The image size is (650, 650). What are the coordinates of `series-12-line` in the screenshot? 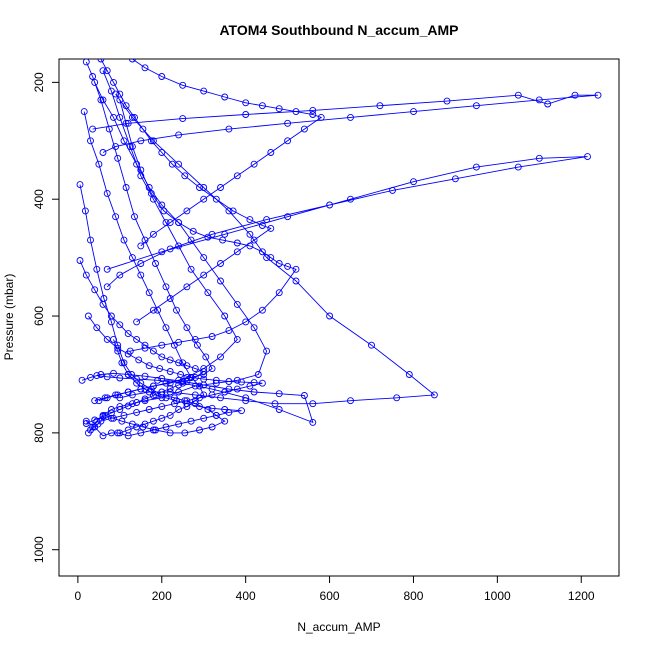 It's located at (142, 342).